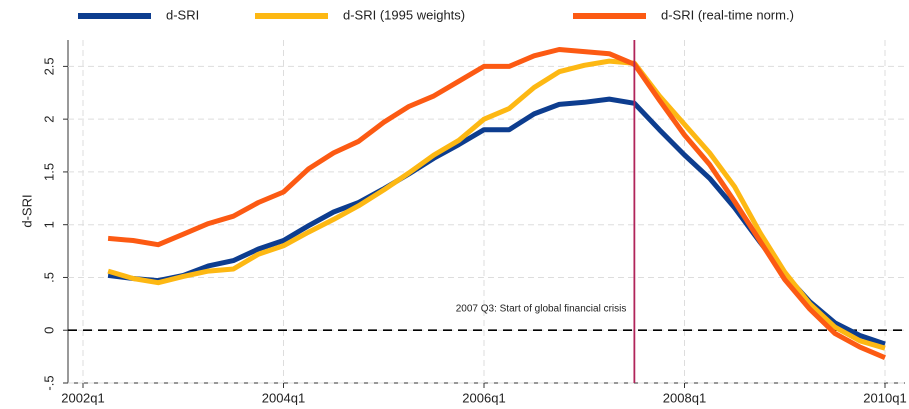 The height and width of the screenshot is (409, 909). Describe the element at coordinates (48, 382) in the screenshot. I see `y-tick-label: -.5` at that location.